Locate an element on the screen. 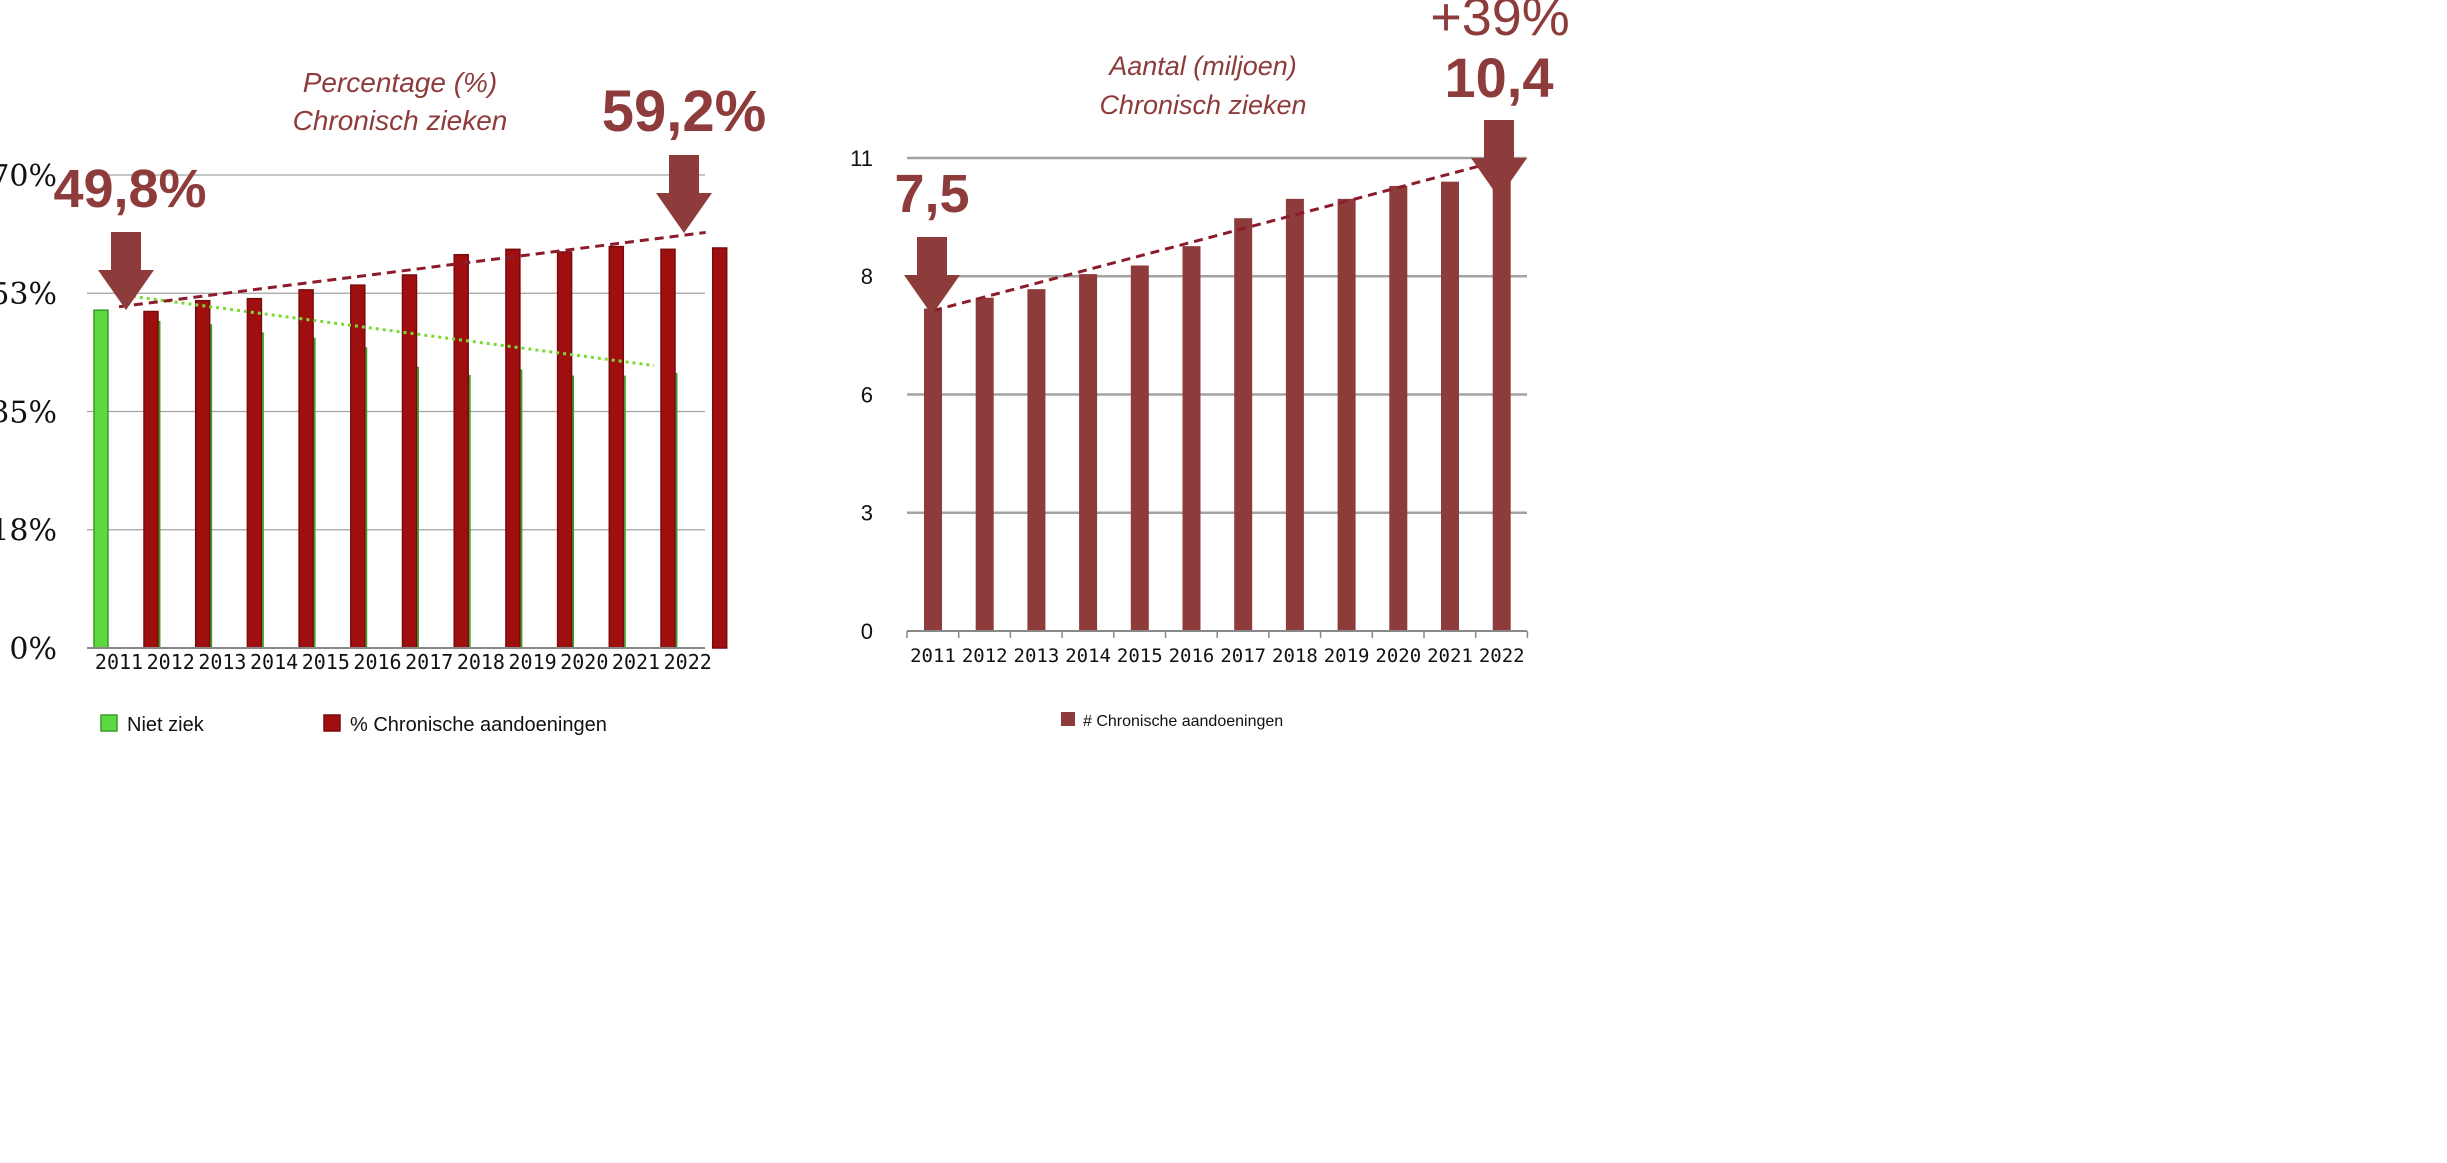 This screenshot has height=1163, width=2447. callout-value-2011: 7,5 is located at coordinates (931, 194).